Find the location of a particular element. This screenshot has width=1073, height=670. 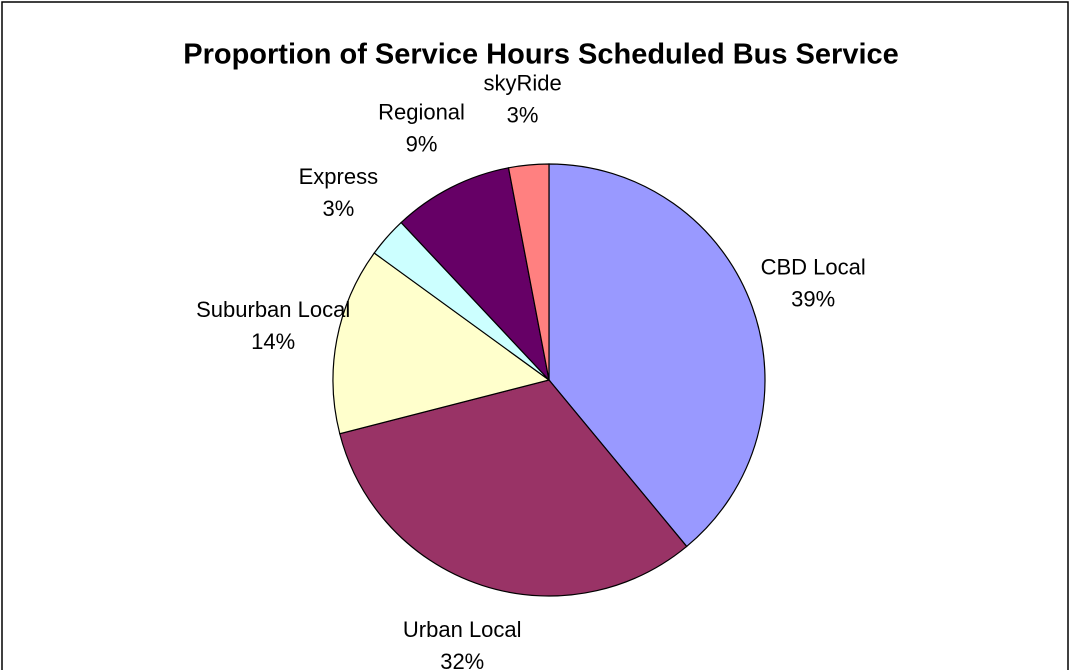

slice-label: Express is located at coordinates (338, 176).